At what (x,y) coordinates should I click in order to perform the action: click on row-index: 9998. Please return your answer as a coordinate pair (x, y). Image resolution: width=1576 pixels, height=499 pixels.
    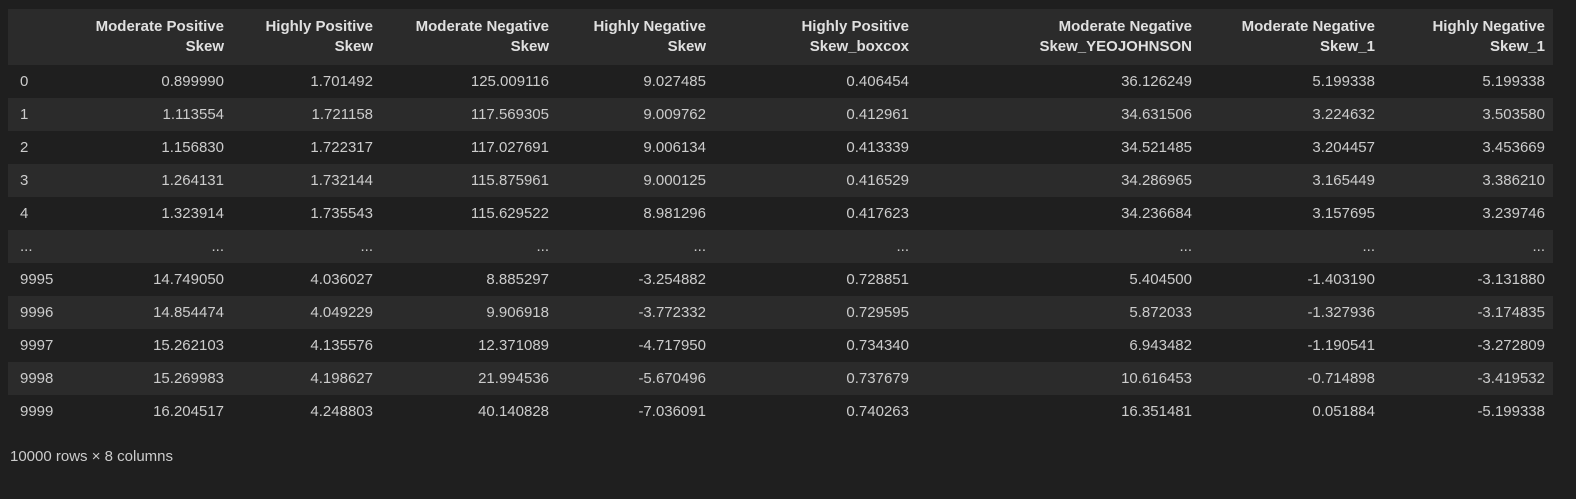
    Looking at the image, I should click on (37, 378).